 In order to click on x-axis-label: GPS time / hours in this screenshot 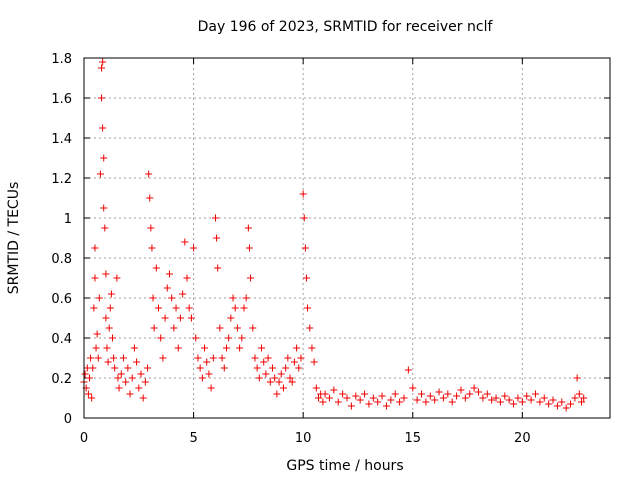, I will do `click(344, 466)`.